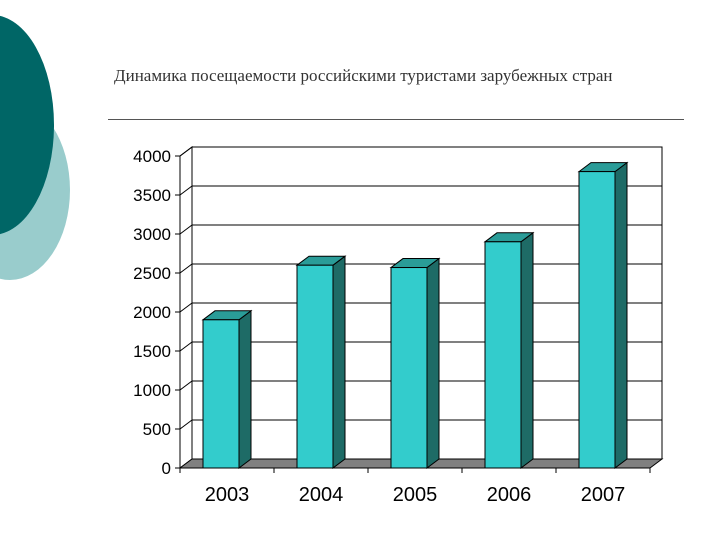 This screenshot has height=540, width=720. I want to click on y-tick-label: 3000, so click(152, 234).